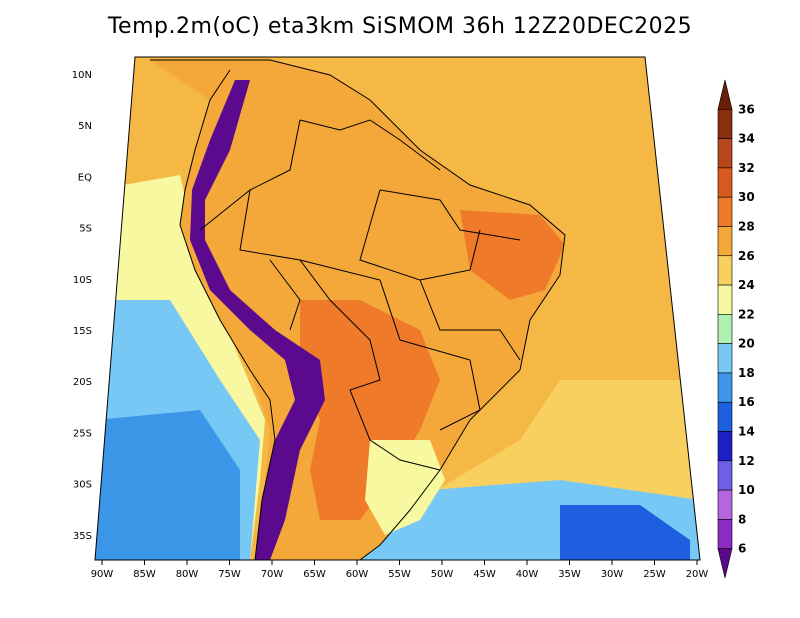 The image size is (800, 618). Describe the element at coordinates (746, 490) in the screenshot. I see `colorbar-label: 10` at that location.